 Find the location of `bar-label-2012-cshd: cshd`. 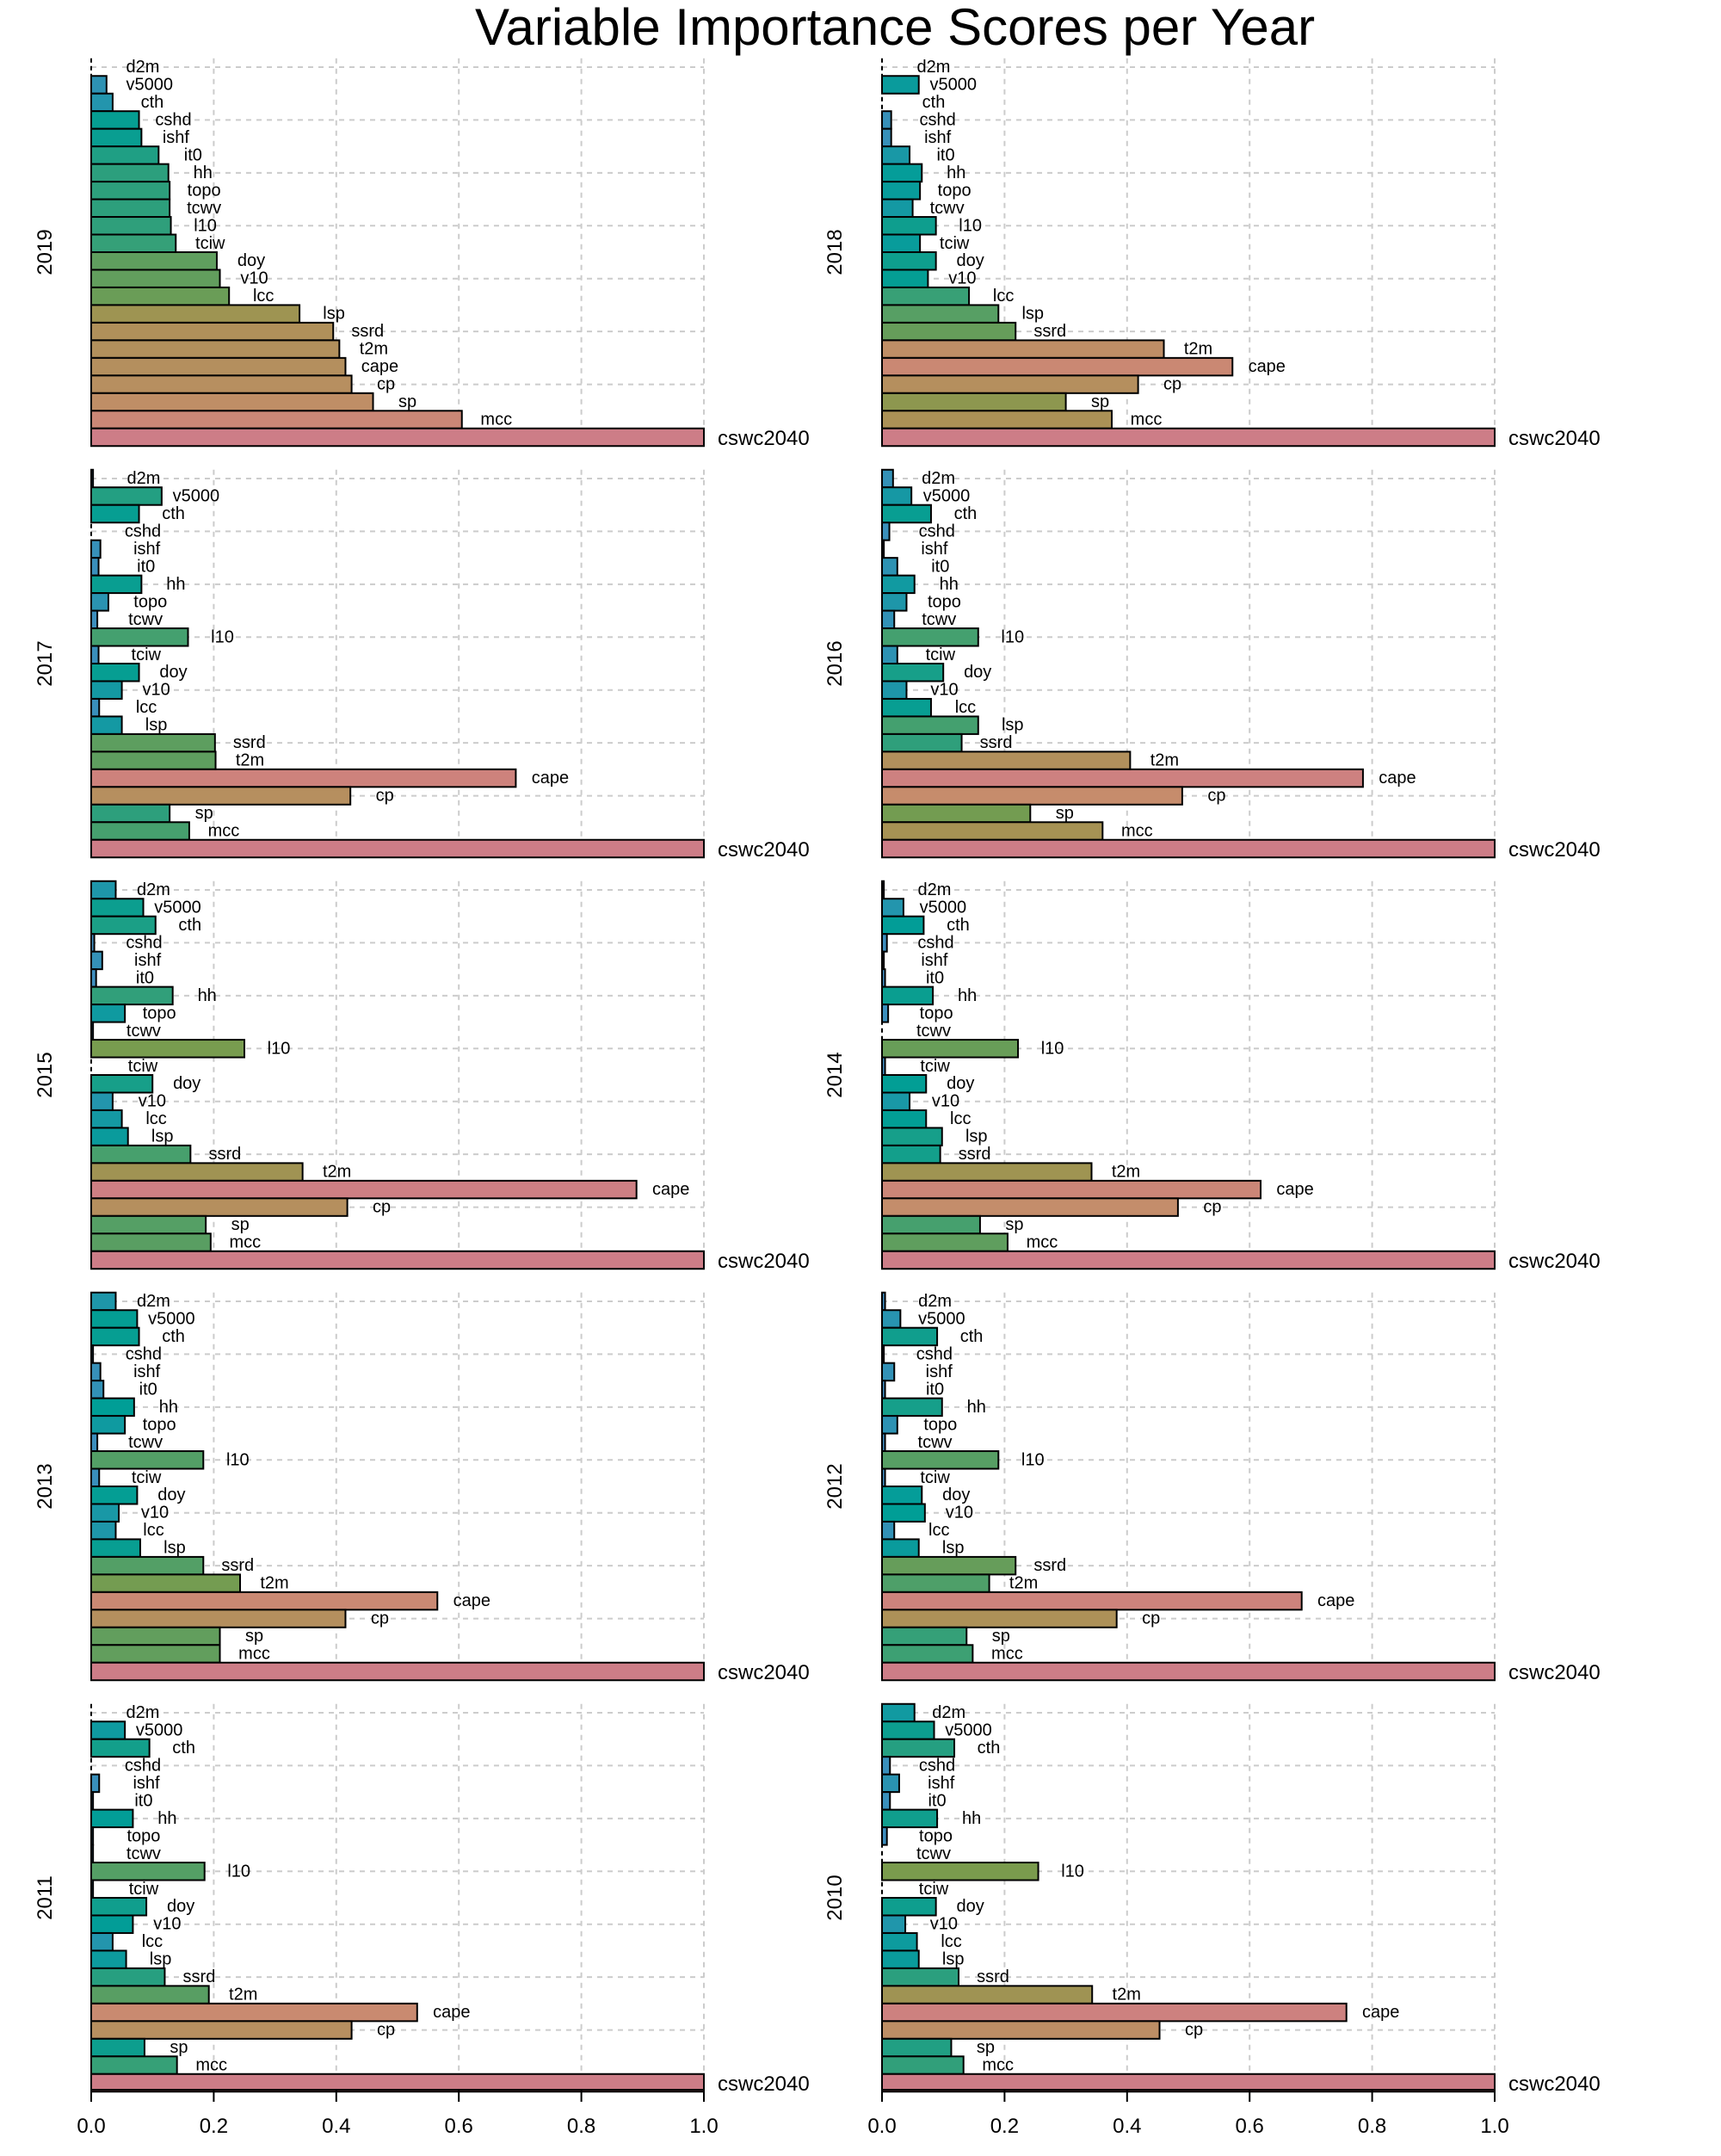

bar-label-2012-cshd: cshd is located at coordinates (934, 1353).